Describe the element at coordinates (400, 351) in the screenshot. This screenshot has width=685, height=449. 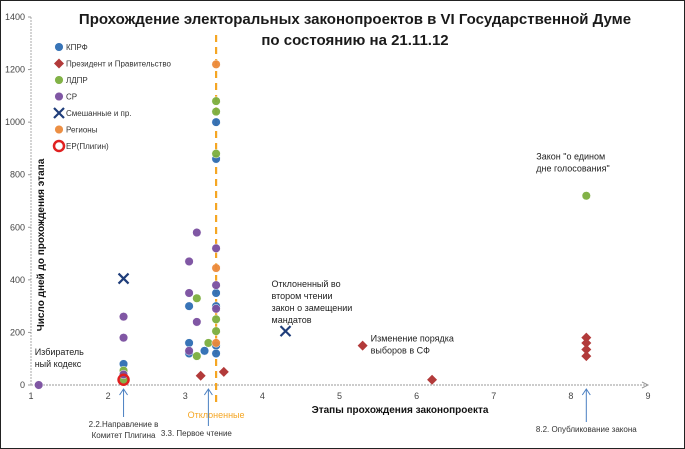
I see `annotation-text: выборов в СФ` at that location.